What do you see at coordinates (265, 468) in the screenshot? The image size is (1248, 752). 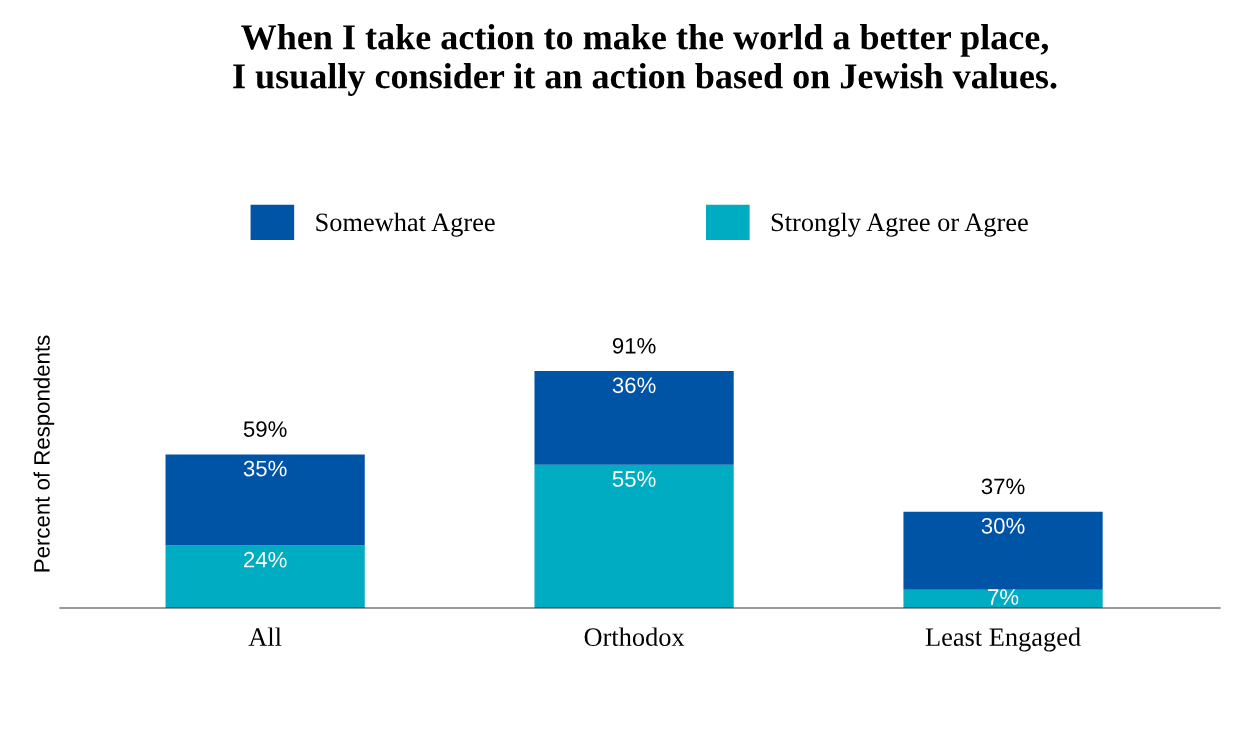 I see `data-label: 35%` at bounding box center [265, 468].